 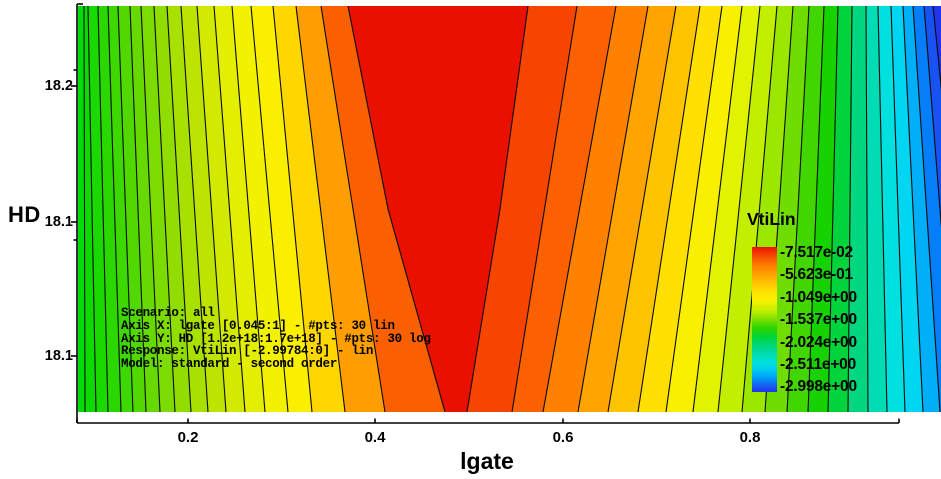 What do you see at coordinates (375, 437) in the screenshot?
I see `x-tick-label: 0.4` at bounding box center [375, 437].